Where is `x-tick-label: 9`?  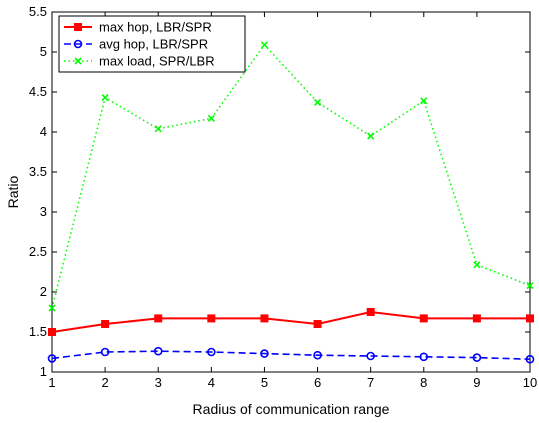
x-tick-label: 9 is located at coordinates (476, 382).